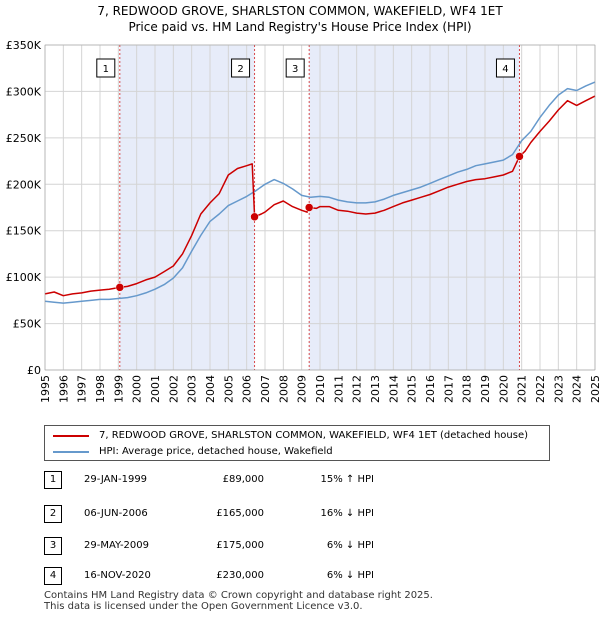  Describe the element at coordinates (53, 480) in the screenshot. I see `sale-number-badge: 1` at that location.